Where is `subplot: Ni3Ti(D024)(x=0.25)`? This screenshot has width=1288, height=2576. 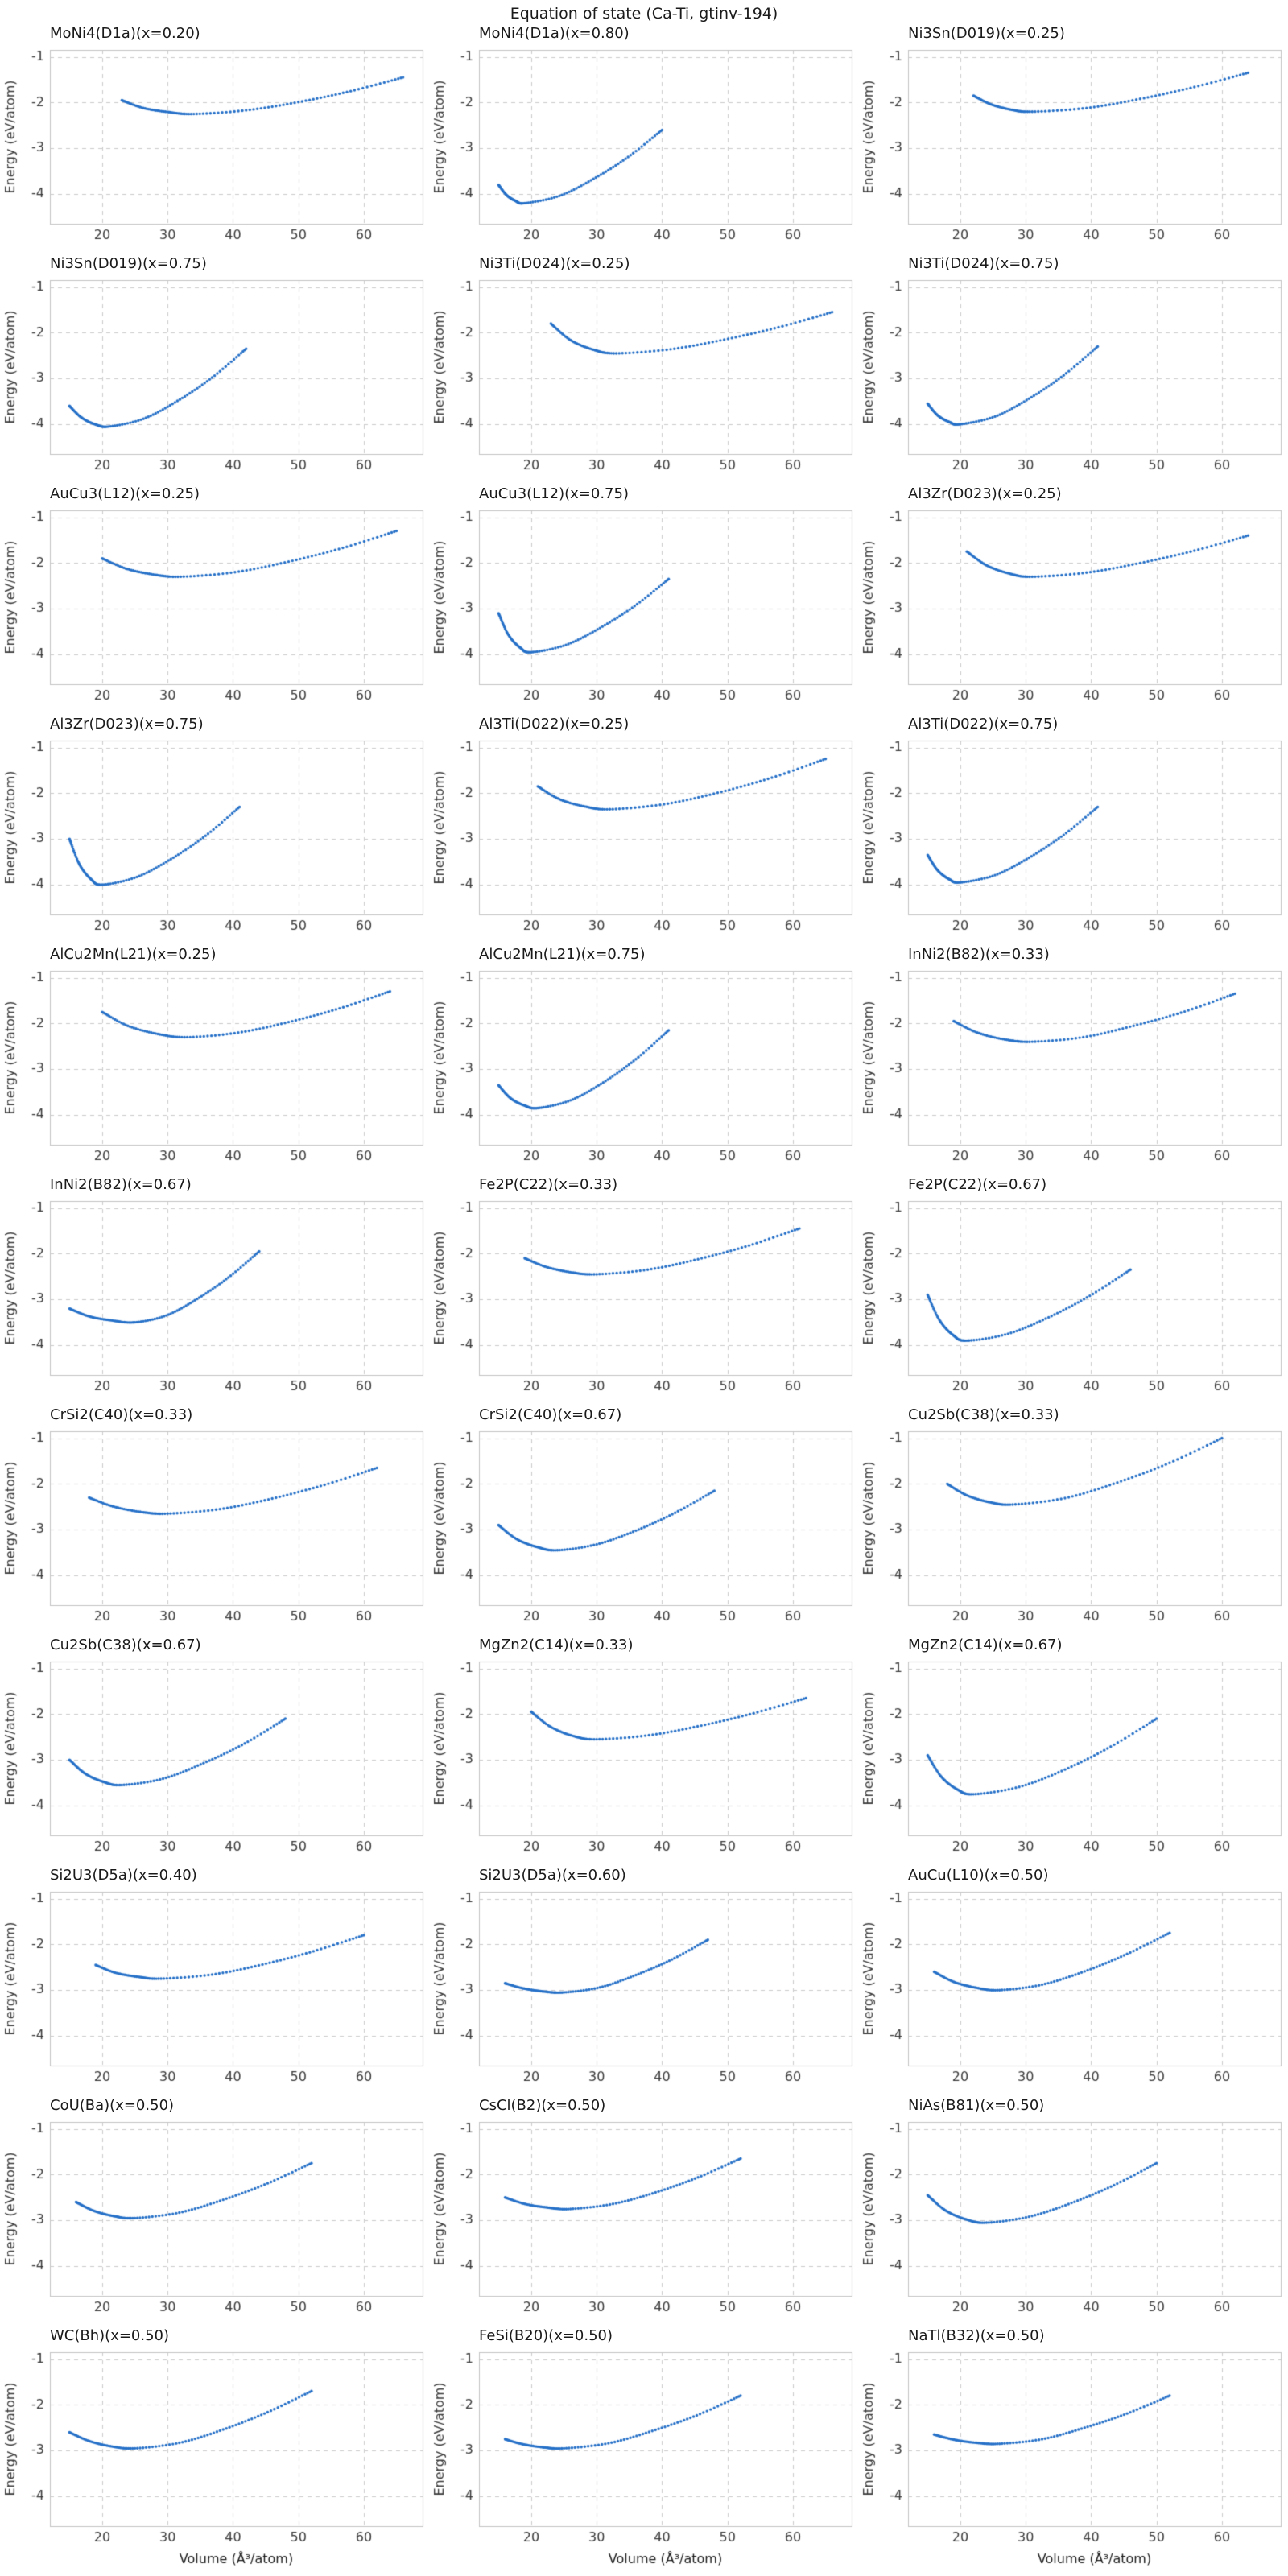 subplot: Ni3Ti(D024)(x=0.25) is located at coordinates (643, 366).